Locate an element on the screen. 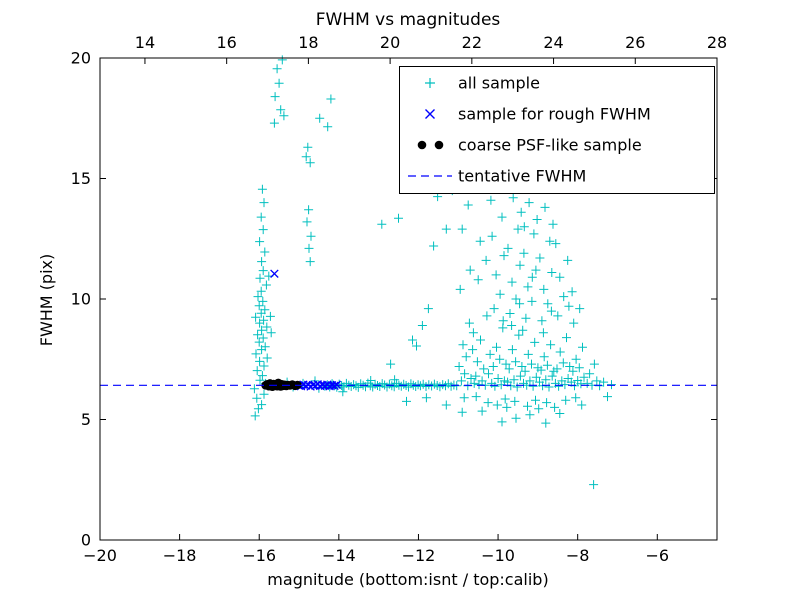  x-top-tick-label: 20 is located at coordinates (390, 42).